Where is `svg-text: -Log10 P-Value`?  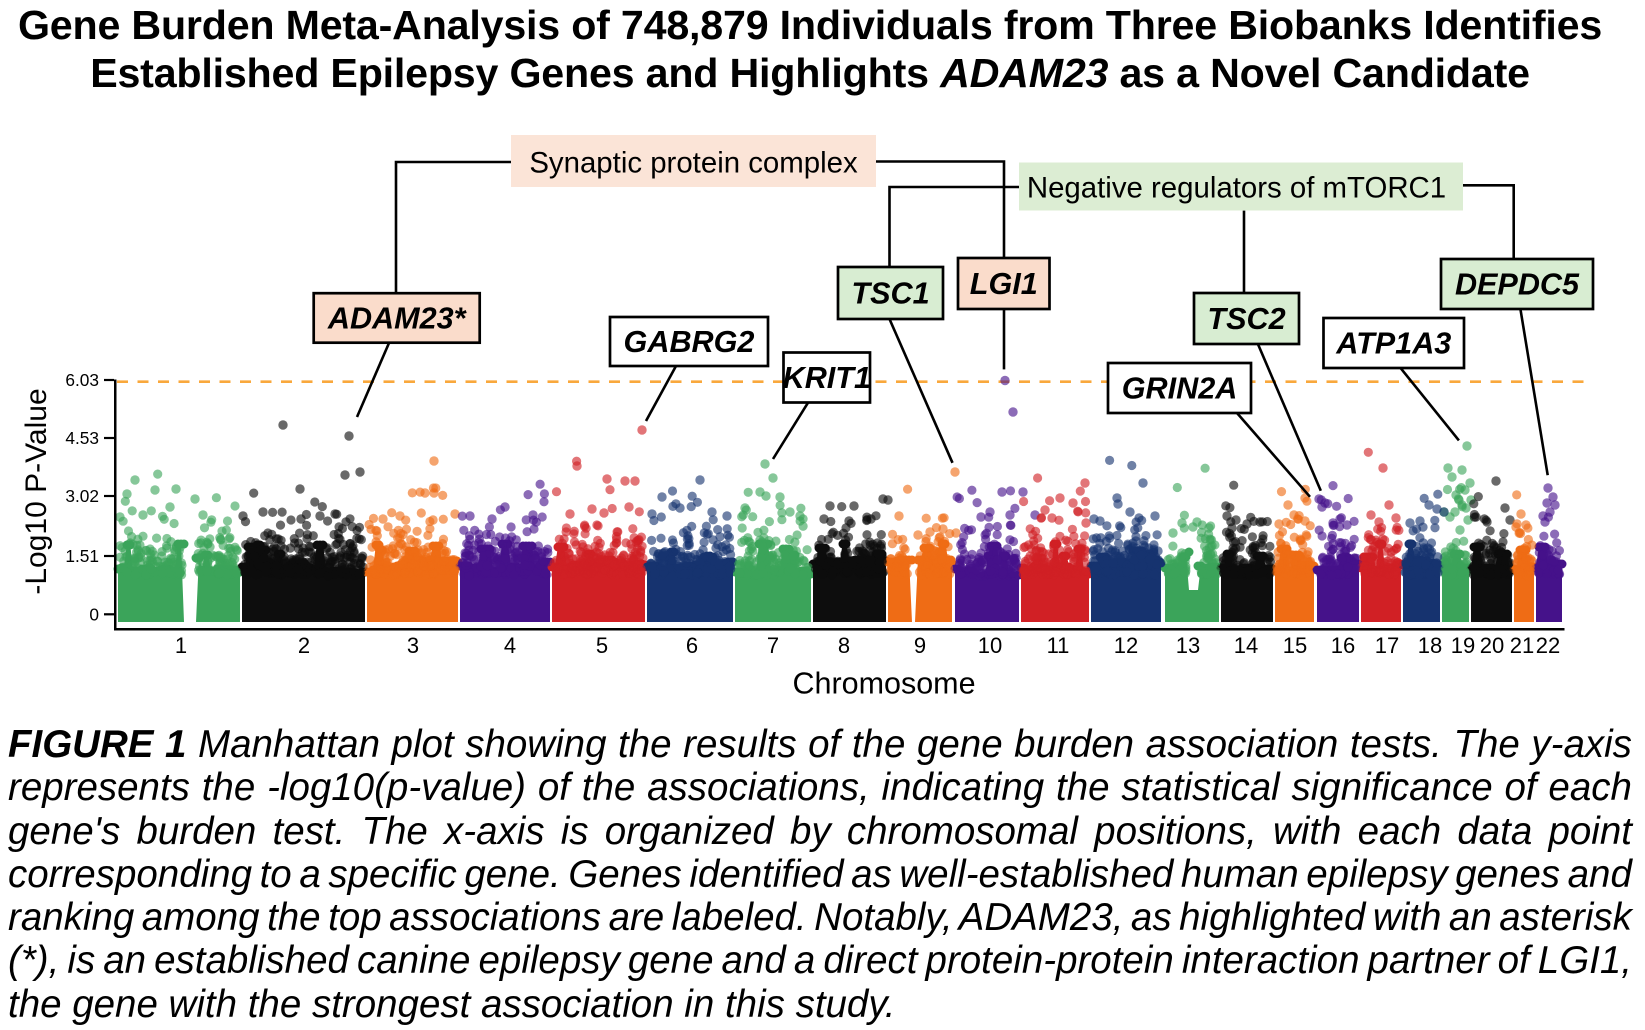 svg-text: -Log10 P-Value is located at coordinates (36, 491).